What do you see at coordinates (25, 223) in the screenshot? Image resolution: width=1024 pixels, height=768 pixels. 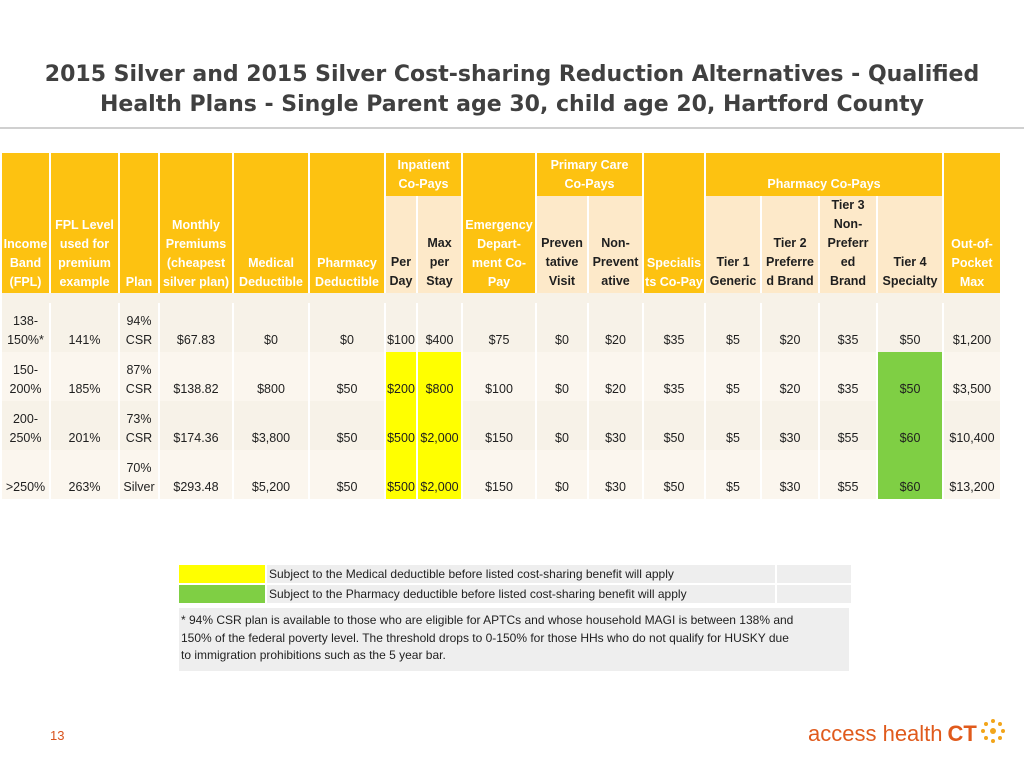 I see `col-header-income-band: Income Band (FPL)` at bounding box center [25, 223].